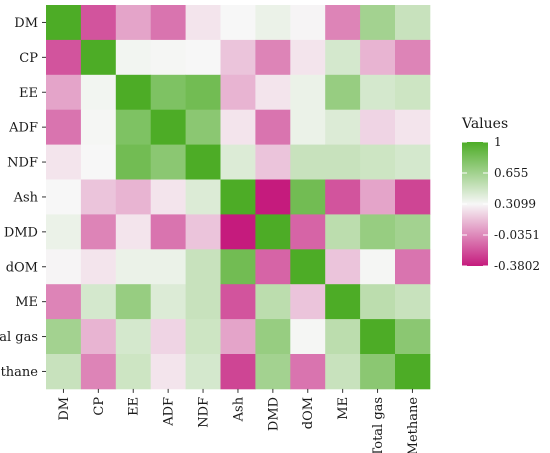  I want to click on x-tick-label: EE, so click(134, 406).